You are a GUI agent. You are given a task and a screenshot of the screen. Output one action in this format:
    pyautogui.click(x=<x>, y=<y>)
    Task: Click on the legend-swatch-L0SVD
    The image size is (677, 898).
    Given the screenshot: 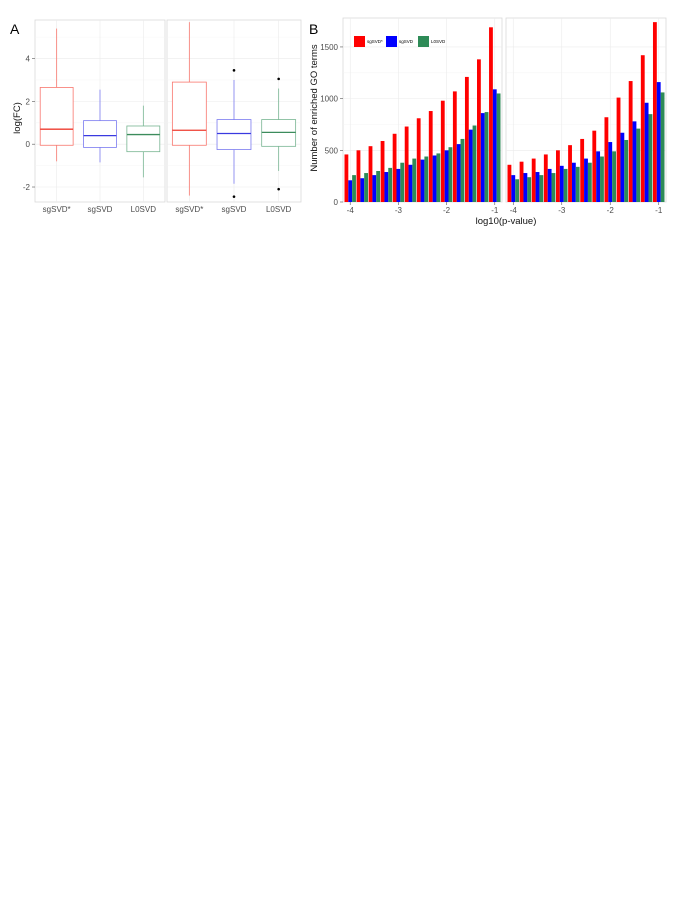 What is the action you would take?
    pyautogui.click(x=423, y=41)
    